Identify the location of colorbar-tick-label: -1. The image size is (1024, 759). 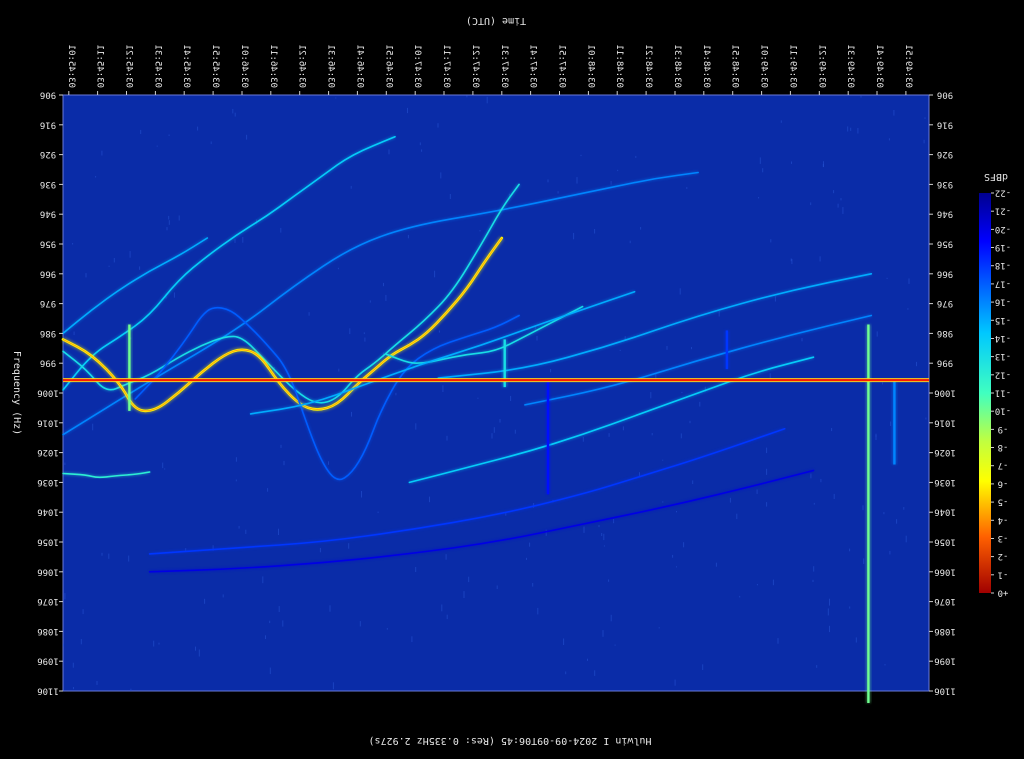
(1003, 574).